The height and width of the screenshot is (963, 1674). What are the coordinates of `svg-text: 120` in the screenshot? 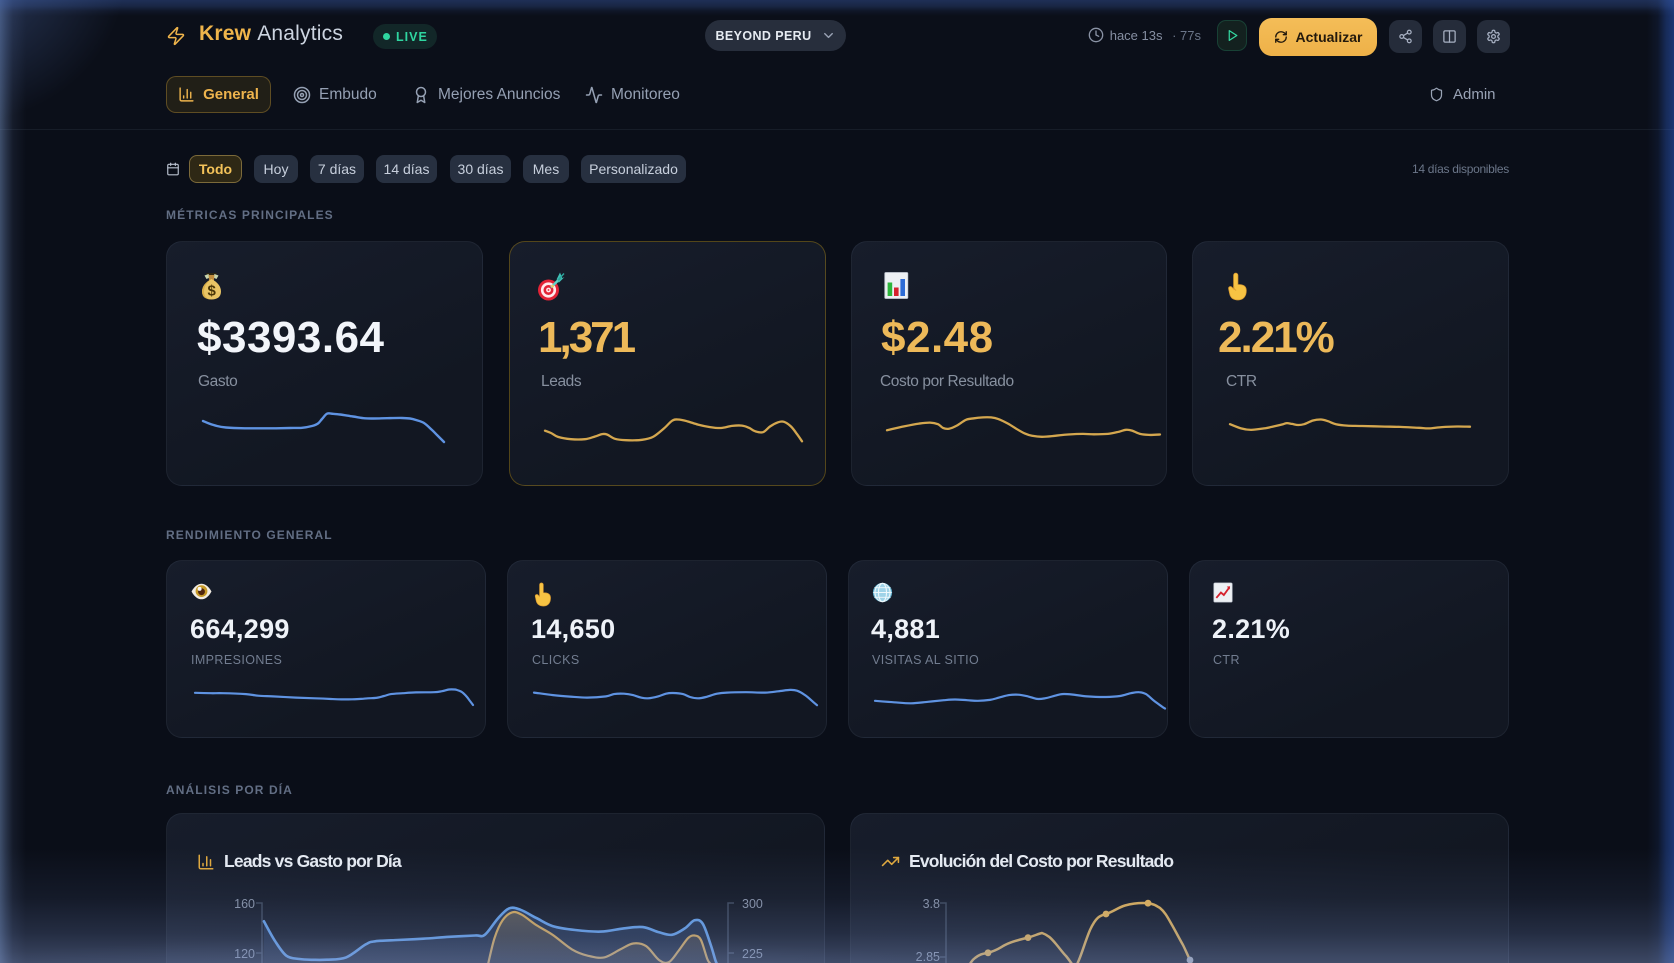 It's located at (244, 954).